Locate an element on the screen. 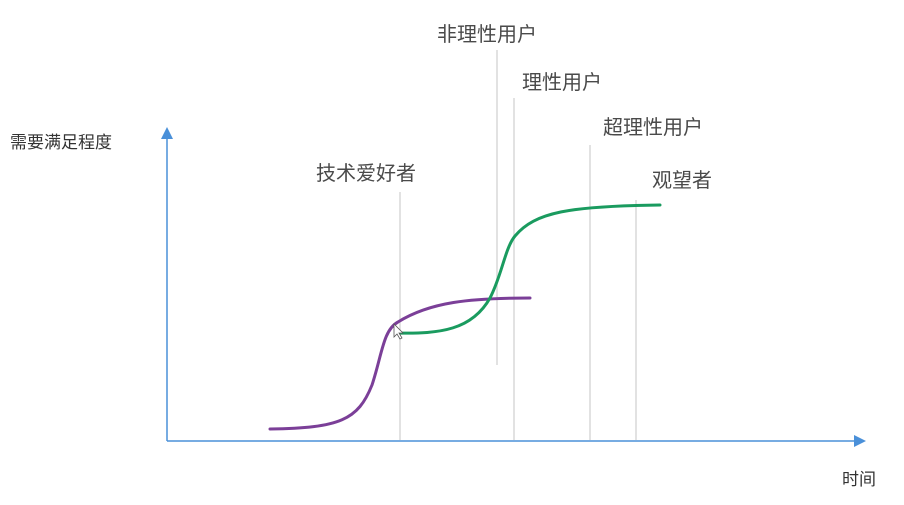 The width and height of the screenshot is (904, 505). segment-label-tech-enthusiasts: 技术爱好者 is located at coordinates (366, 173).